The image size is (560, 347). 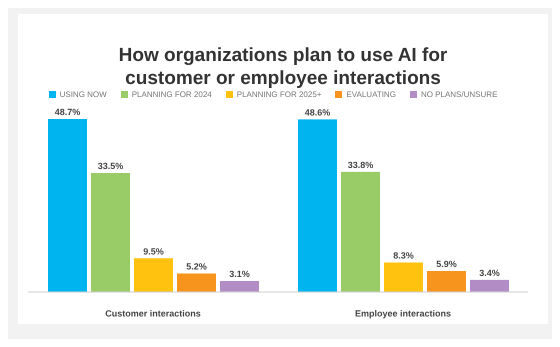 What do you see at coordinates (317, 112) in the screenshot?
I see `data-label: 48.6%` at bounding box center [317, 112].